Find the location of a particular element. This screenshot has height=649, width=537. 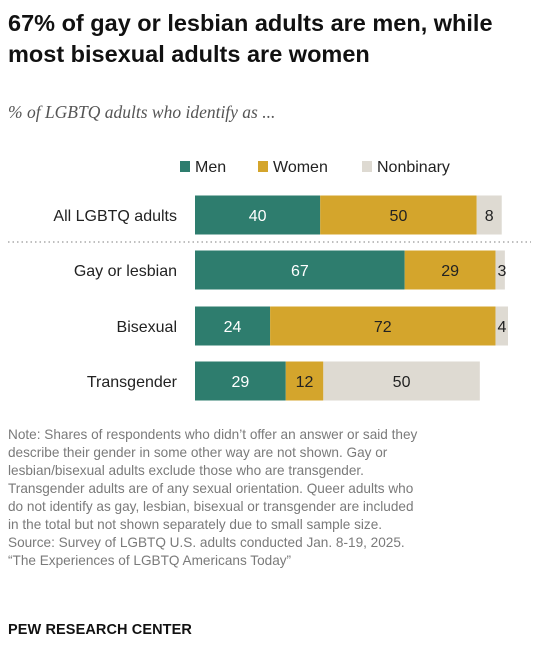

category-label-gay-or-lesbian: Gay or lesbian is located at coordinates (125, 271).